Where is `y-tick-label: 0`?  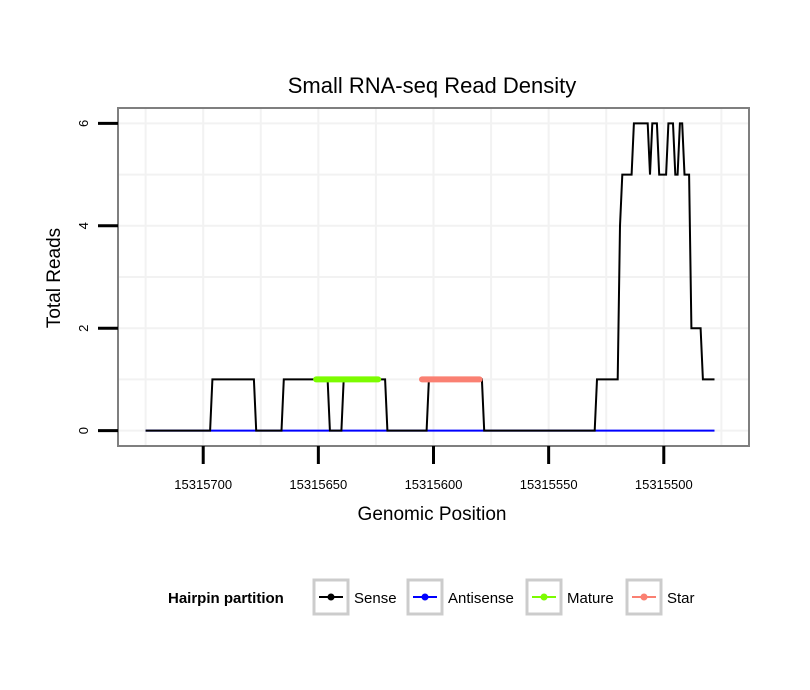
y-tick-label: 0 is located at coordinates (83, 430).